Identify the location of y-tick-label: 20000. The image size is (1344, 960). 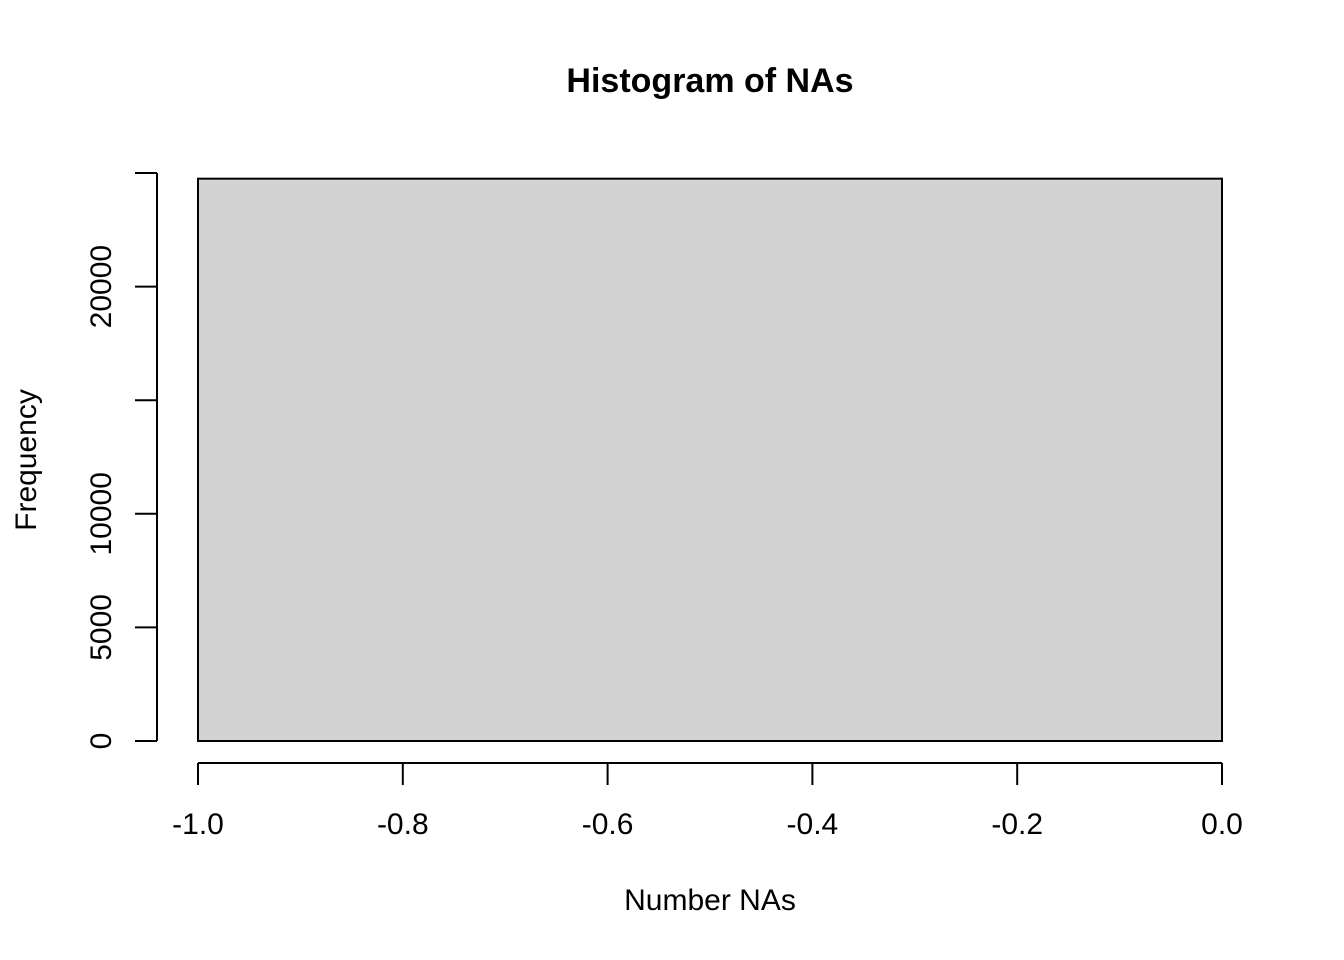
(101, 286).